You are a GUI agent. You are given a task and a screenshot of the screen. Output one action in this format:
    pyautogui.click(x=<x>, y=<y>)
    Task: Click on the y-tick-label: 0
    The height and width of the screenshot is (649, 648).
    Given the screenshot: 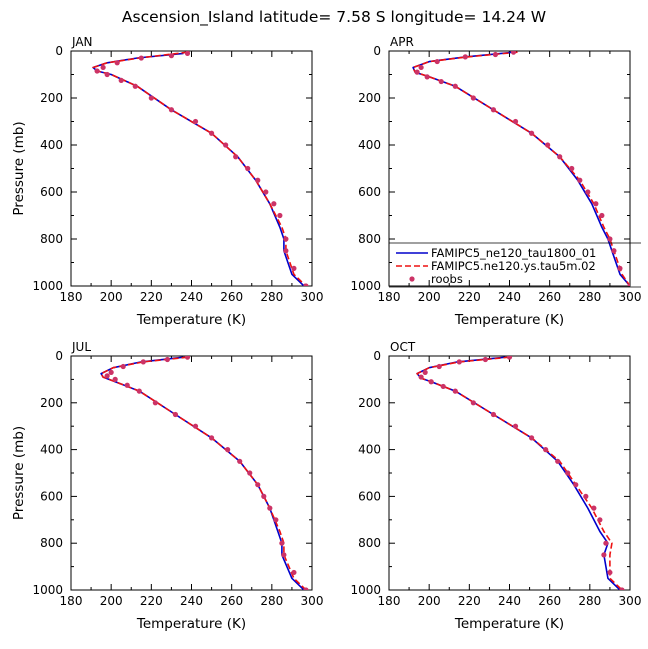 What is the action you would take?
    pyautogui.click(x=377, y=51)
    